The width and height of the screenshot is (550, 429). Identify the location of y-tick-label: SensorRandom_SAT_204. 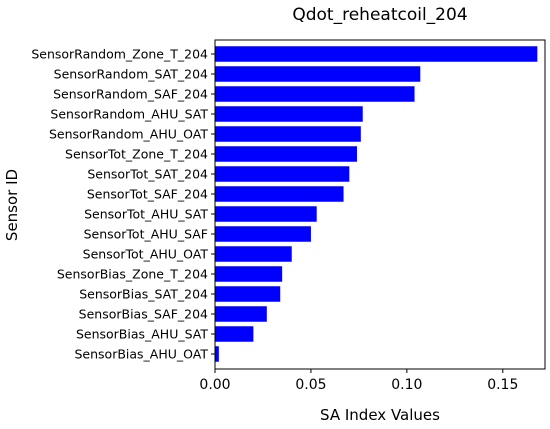
(131, 74).